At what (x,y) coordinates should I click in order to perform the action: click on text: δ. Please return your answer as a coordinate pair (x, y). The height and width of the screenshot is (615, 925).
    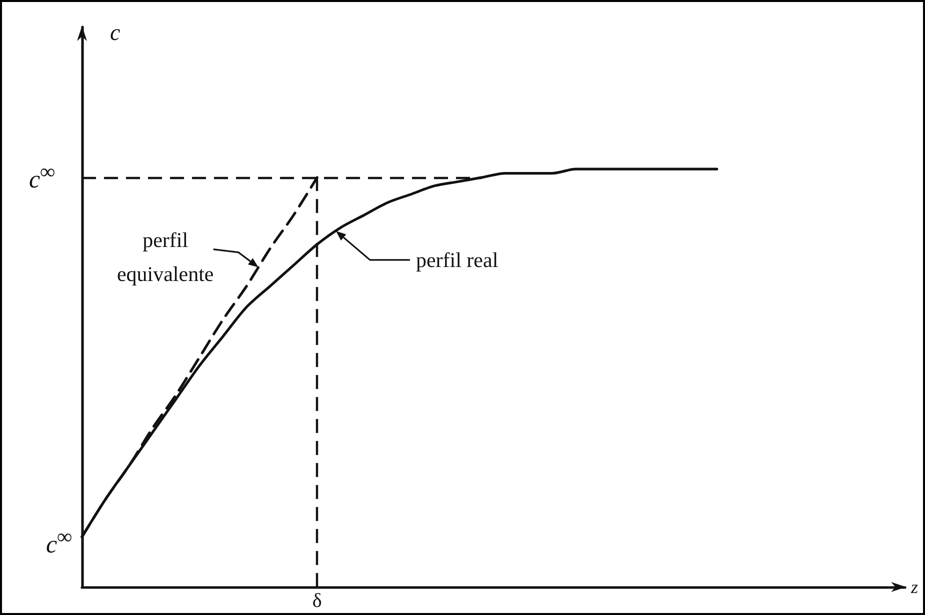
    Looking at the image, I should click on (317, 601).